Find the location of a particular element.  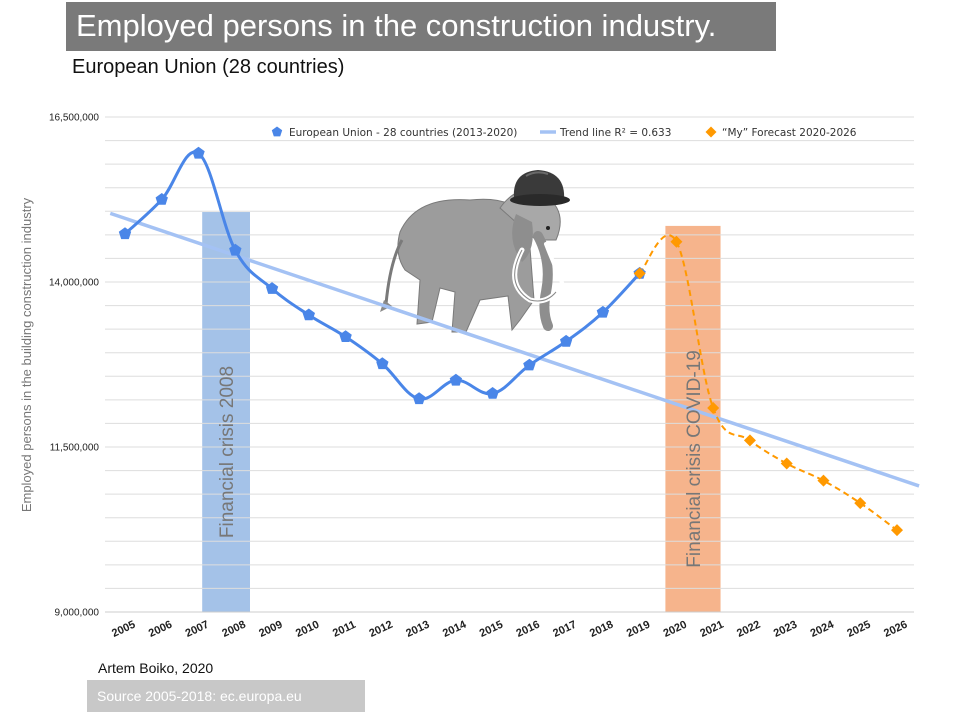

legend-forecast-label: “My” Forecast 2020-2026 is located at coordinates (789, 133).